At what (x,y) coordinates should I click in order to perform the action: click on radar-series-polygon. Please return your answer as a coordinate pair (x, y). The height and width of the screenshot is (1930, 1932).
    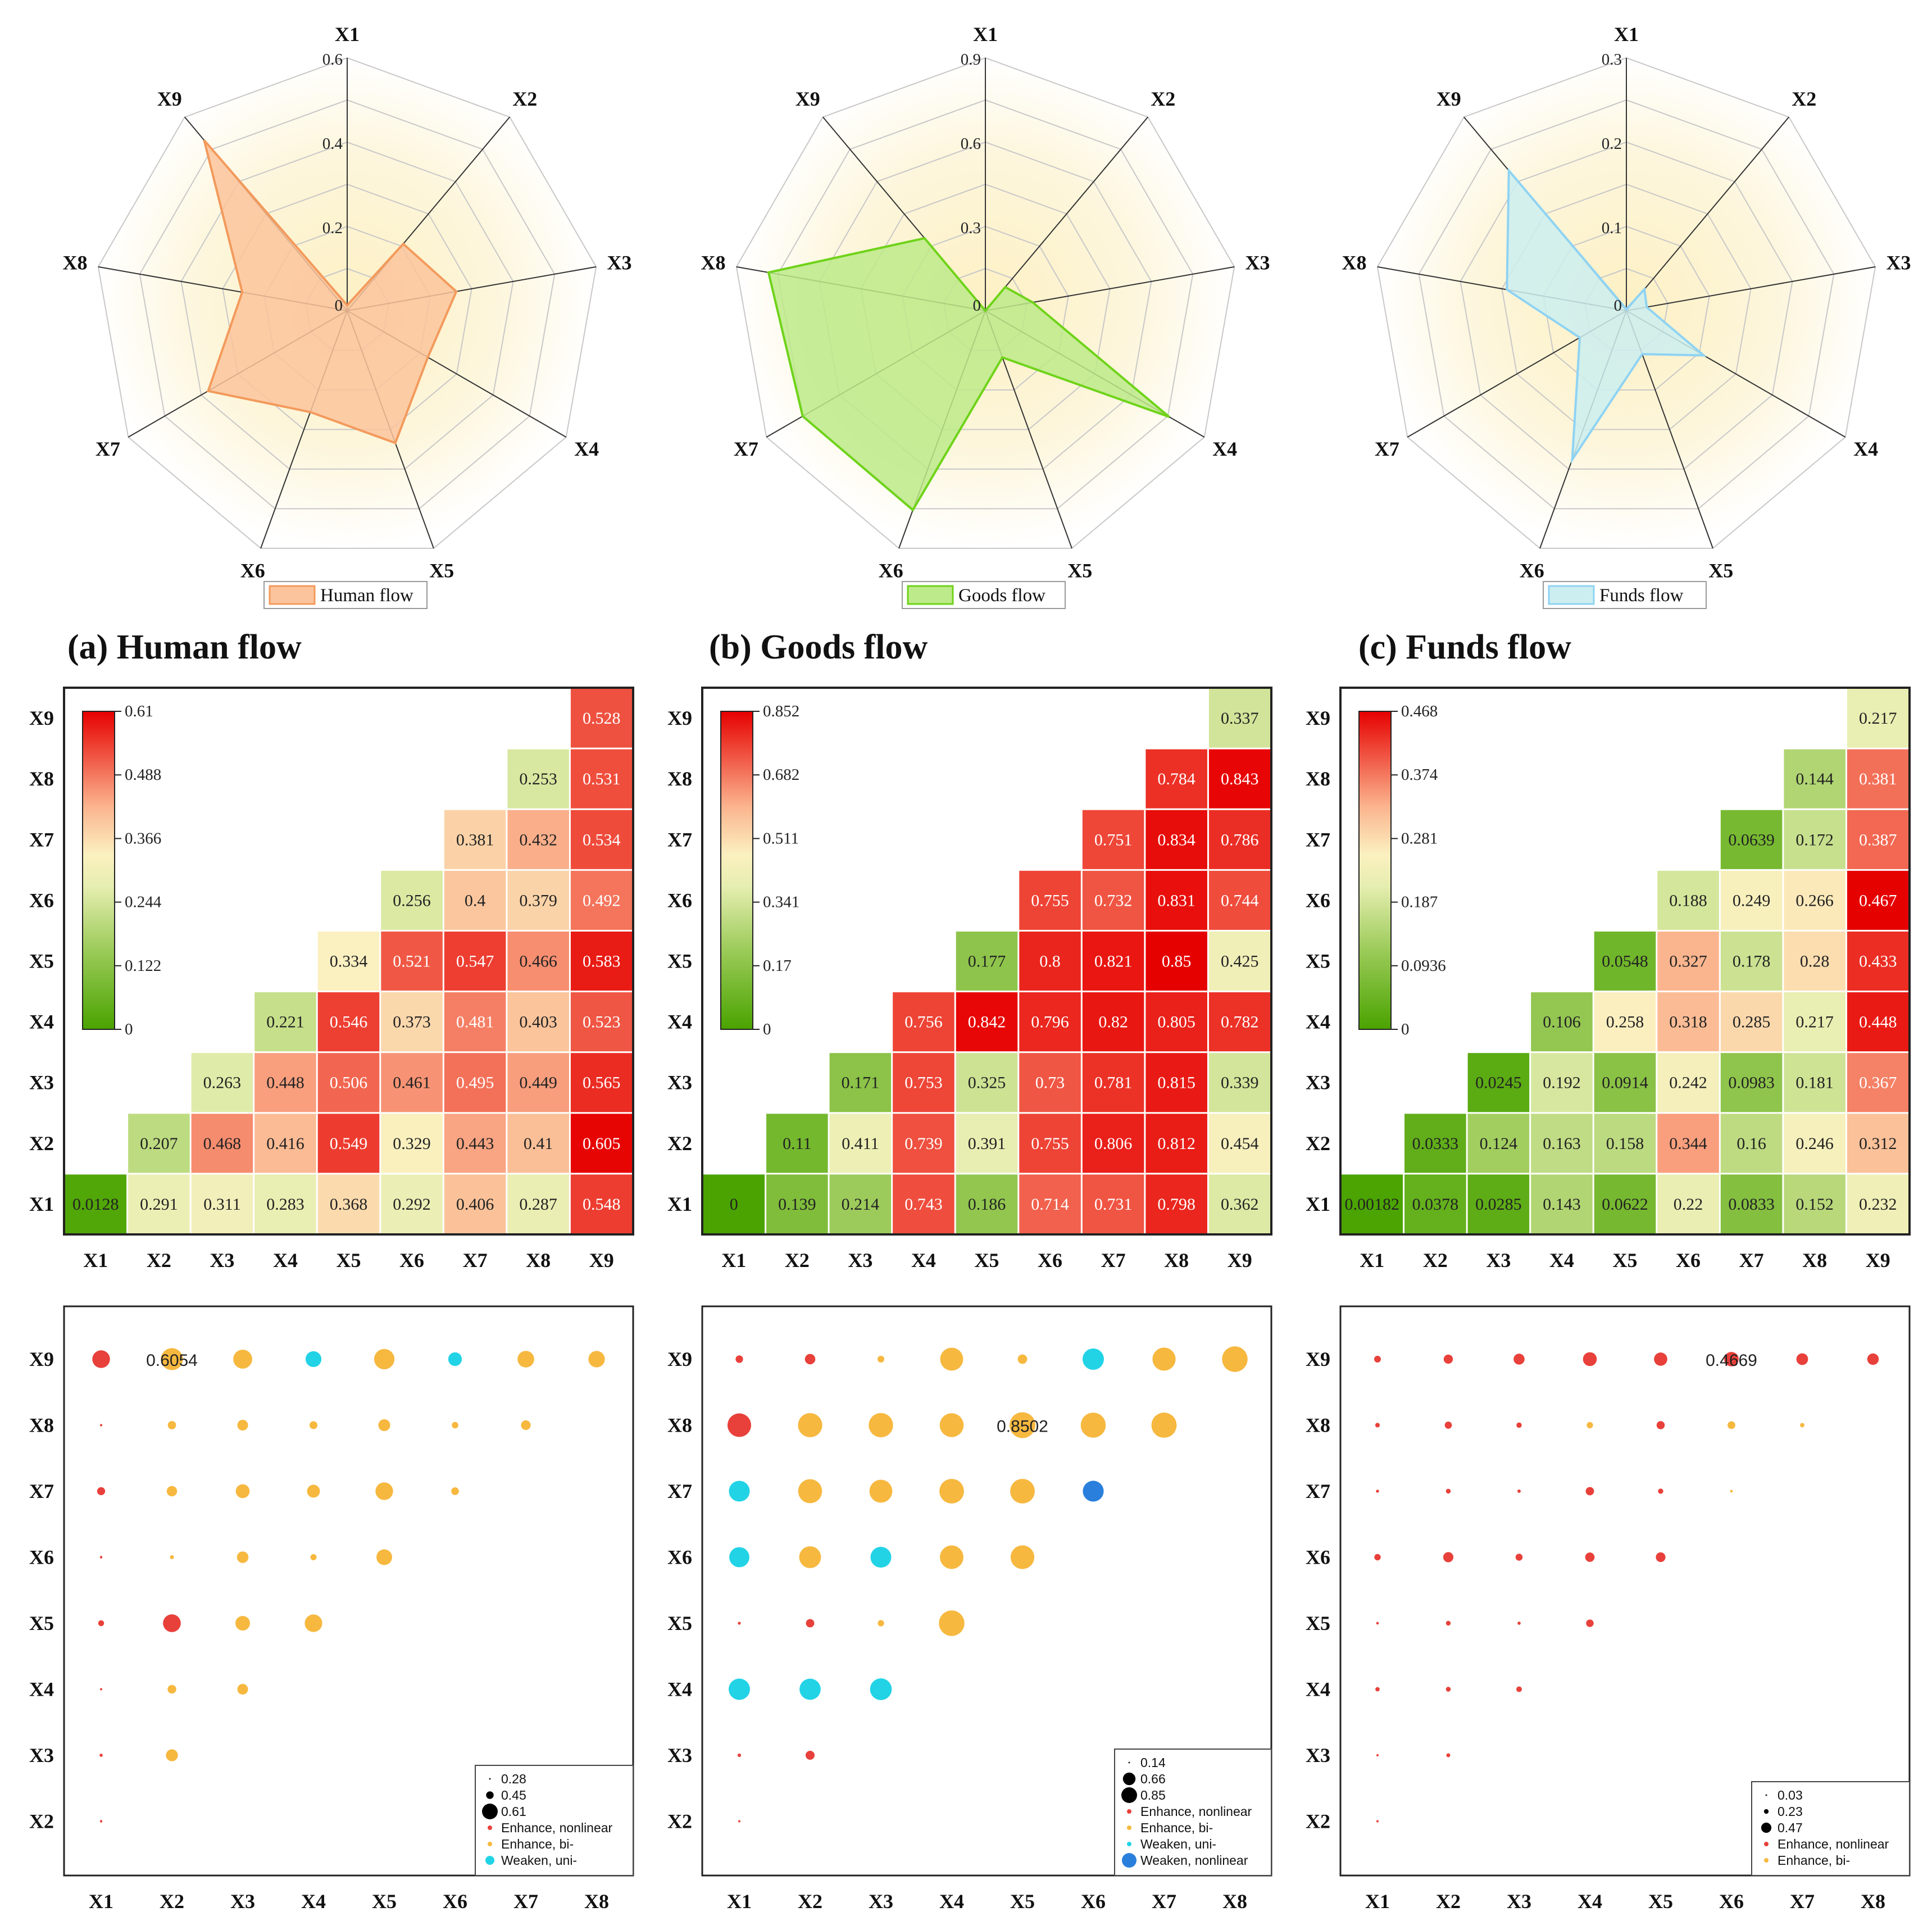
    Looking at the image, I should click on (1606, 316).